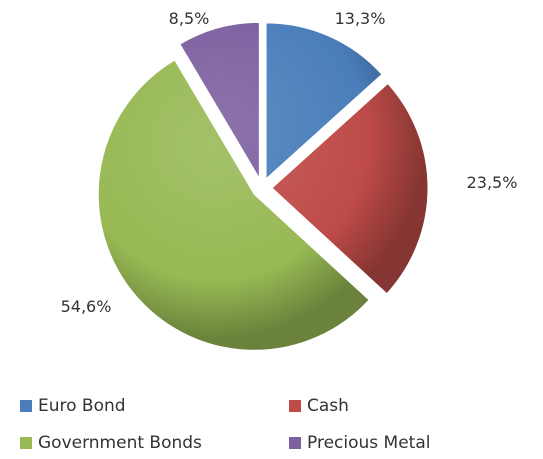  What do you see at coordinates (86, 306) in the screenshot?
I see `data-label-government-bonds: 54,6%` at bounding box center [86, 306].